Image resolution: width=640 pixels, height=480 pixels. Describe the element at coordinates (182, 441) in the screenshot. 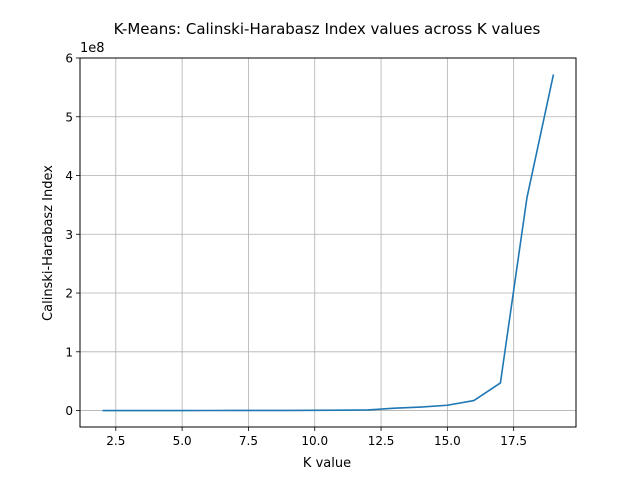

I see `x-tick-label: 5.0` at that location.